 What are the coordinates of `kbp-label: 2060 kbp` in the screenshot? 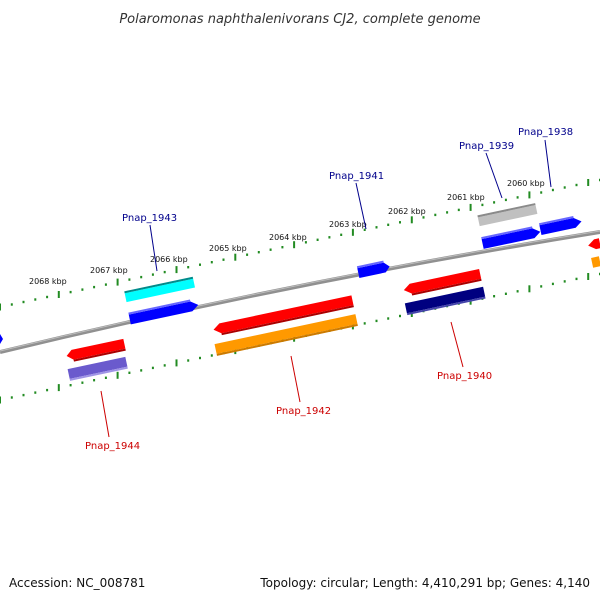 It's located at (526, 183).